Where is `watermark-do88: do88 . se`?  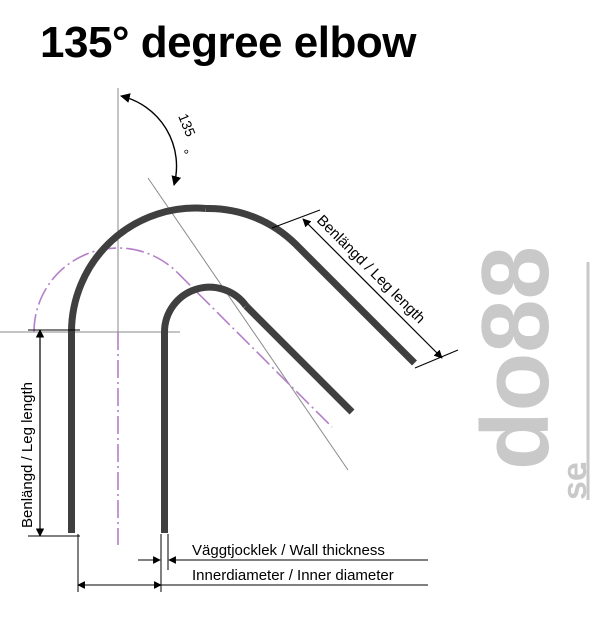
watermark-do88: do88 . se is located at coordinates (528, 373).